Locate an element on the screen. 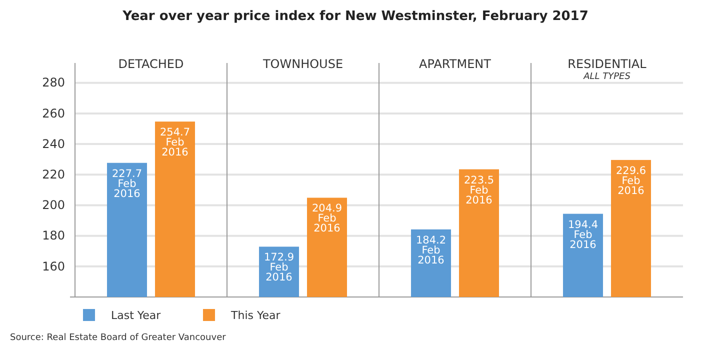  legend-label: This Year is located at coordinates (255, 315).